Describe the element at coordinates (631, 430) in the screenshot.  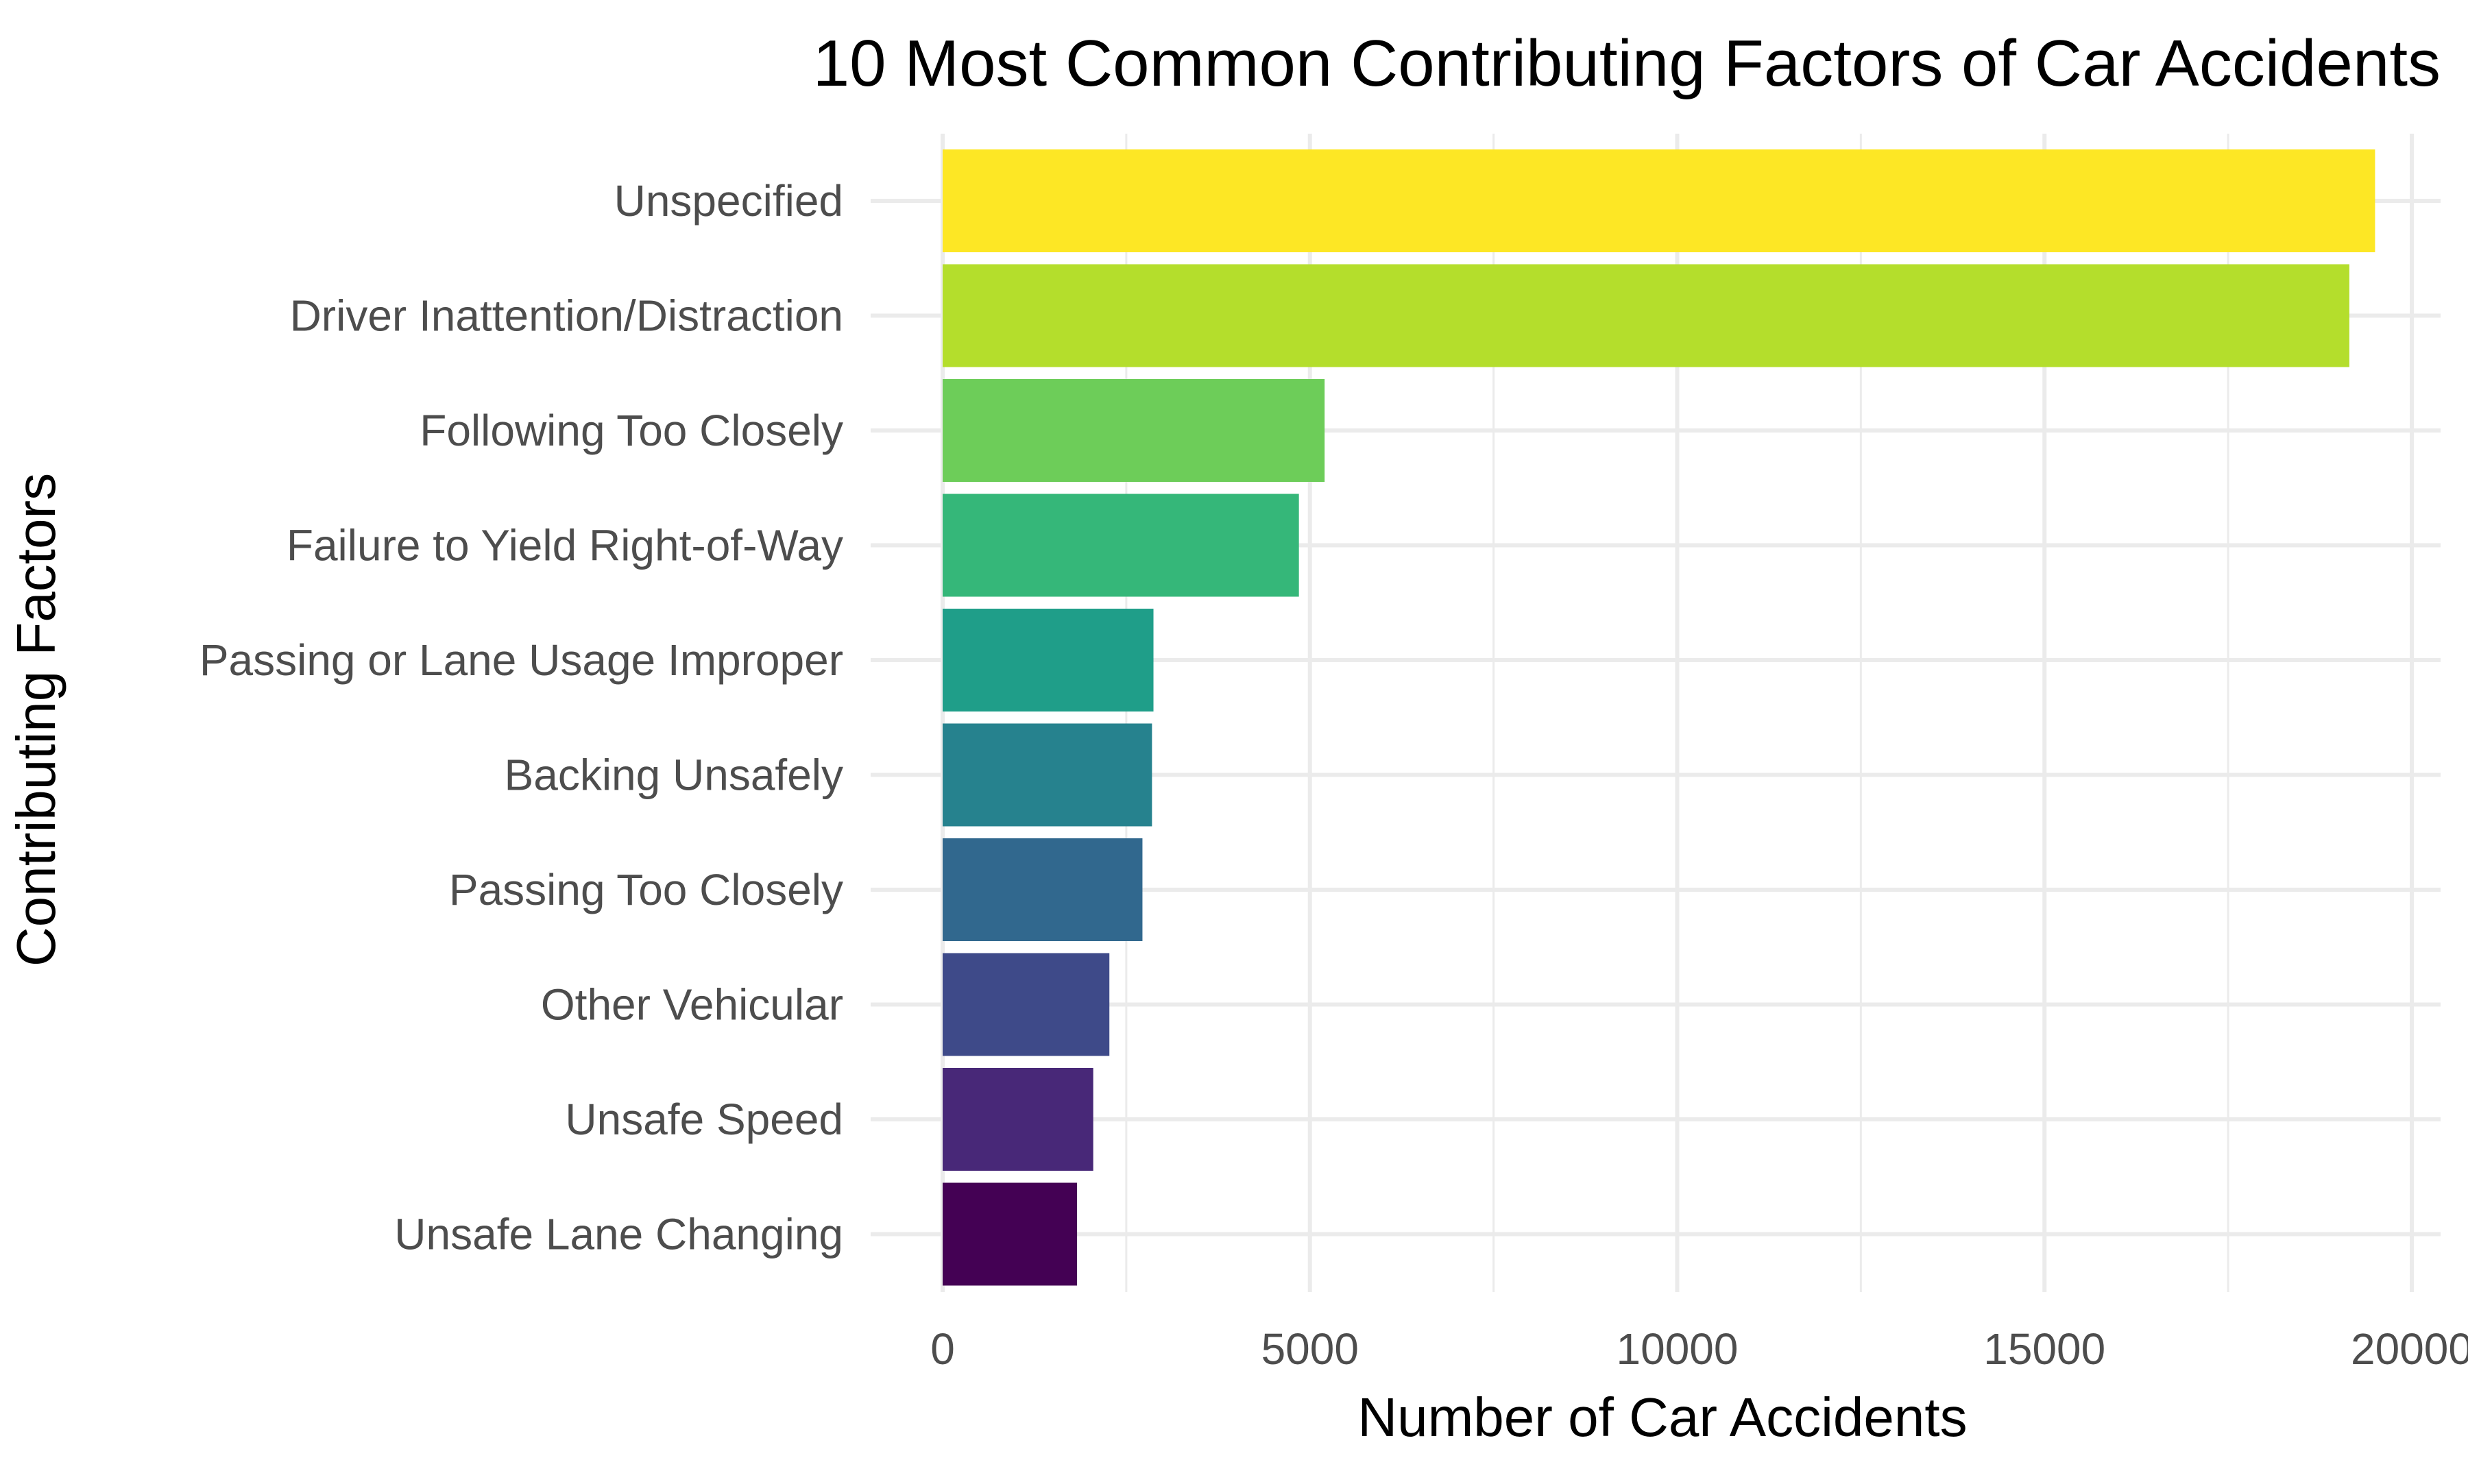
I see `y-tick-label: Following Too Closely` at that location.